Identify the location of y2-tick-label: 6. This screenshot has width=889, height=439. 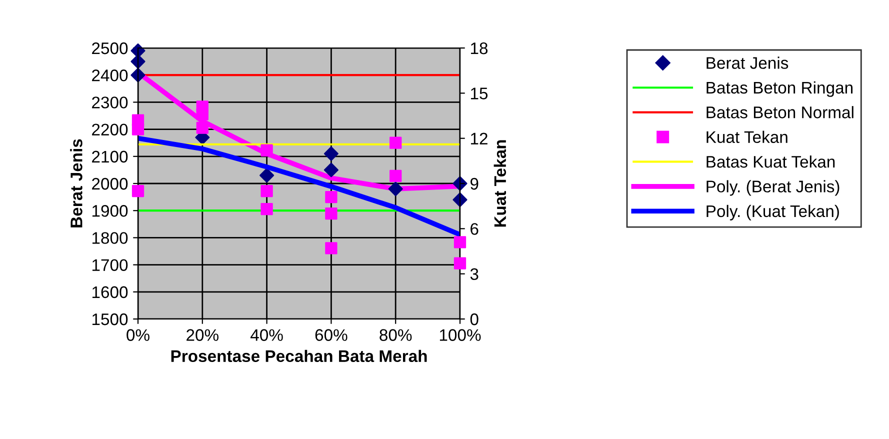
(474, 229).